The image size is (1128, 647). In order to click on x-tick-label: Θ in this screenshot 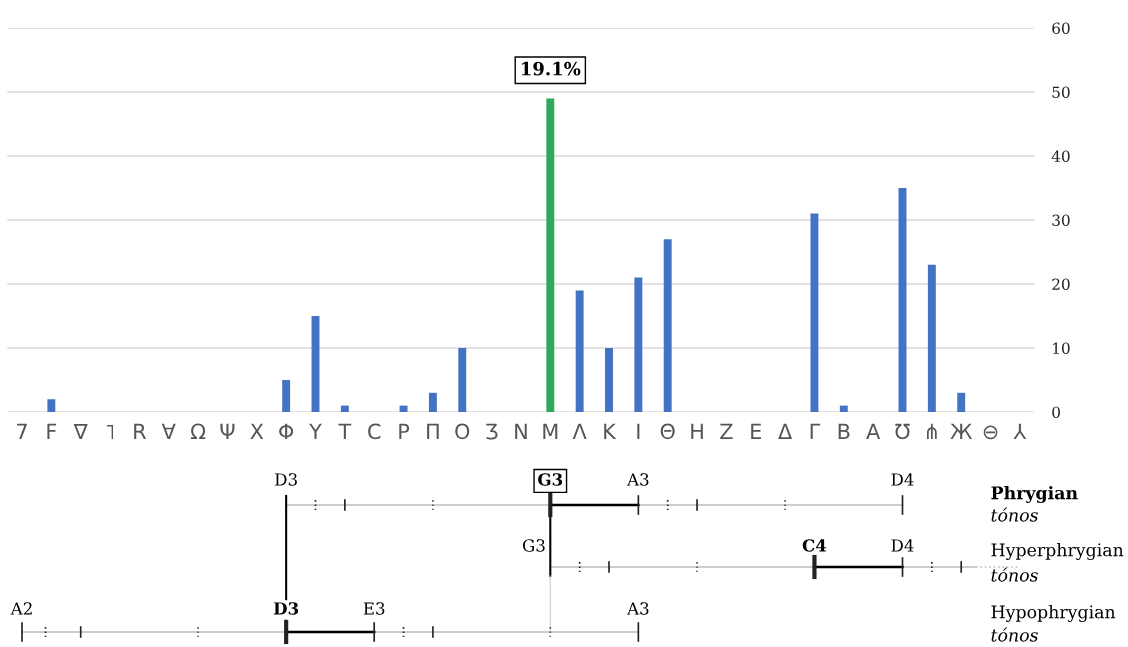, I will do `click(667, 431)`.